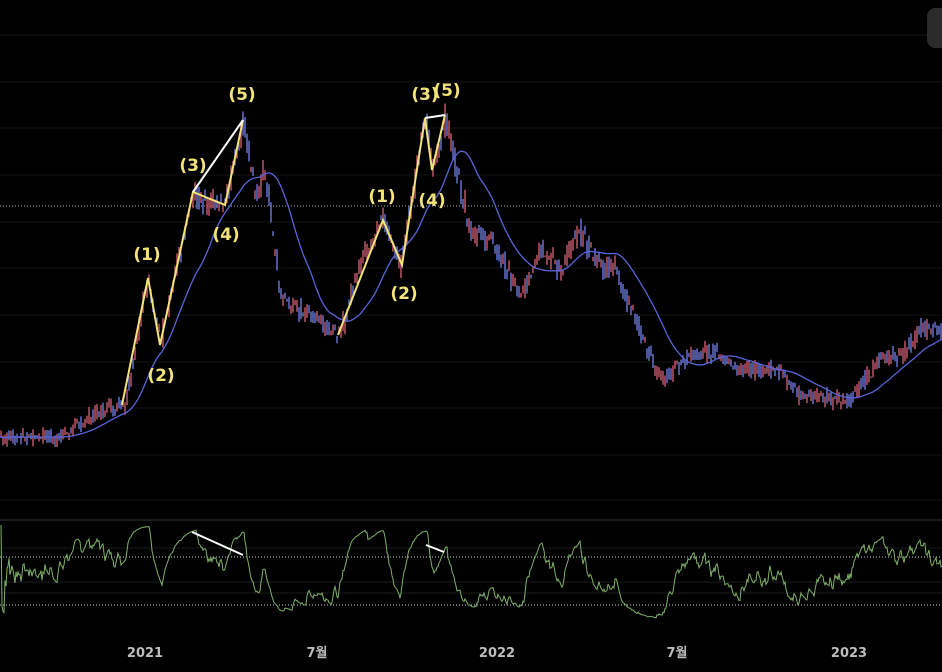 This screenshot has width=942, height=672. Describe the element at coordinates (934, 28) in the screenshot. I see `chart-settings-button` at that location.